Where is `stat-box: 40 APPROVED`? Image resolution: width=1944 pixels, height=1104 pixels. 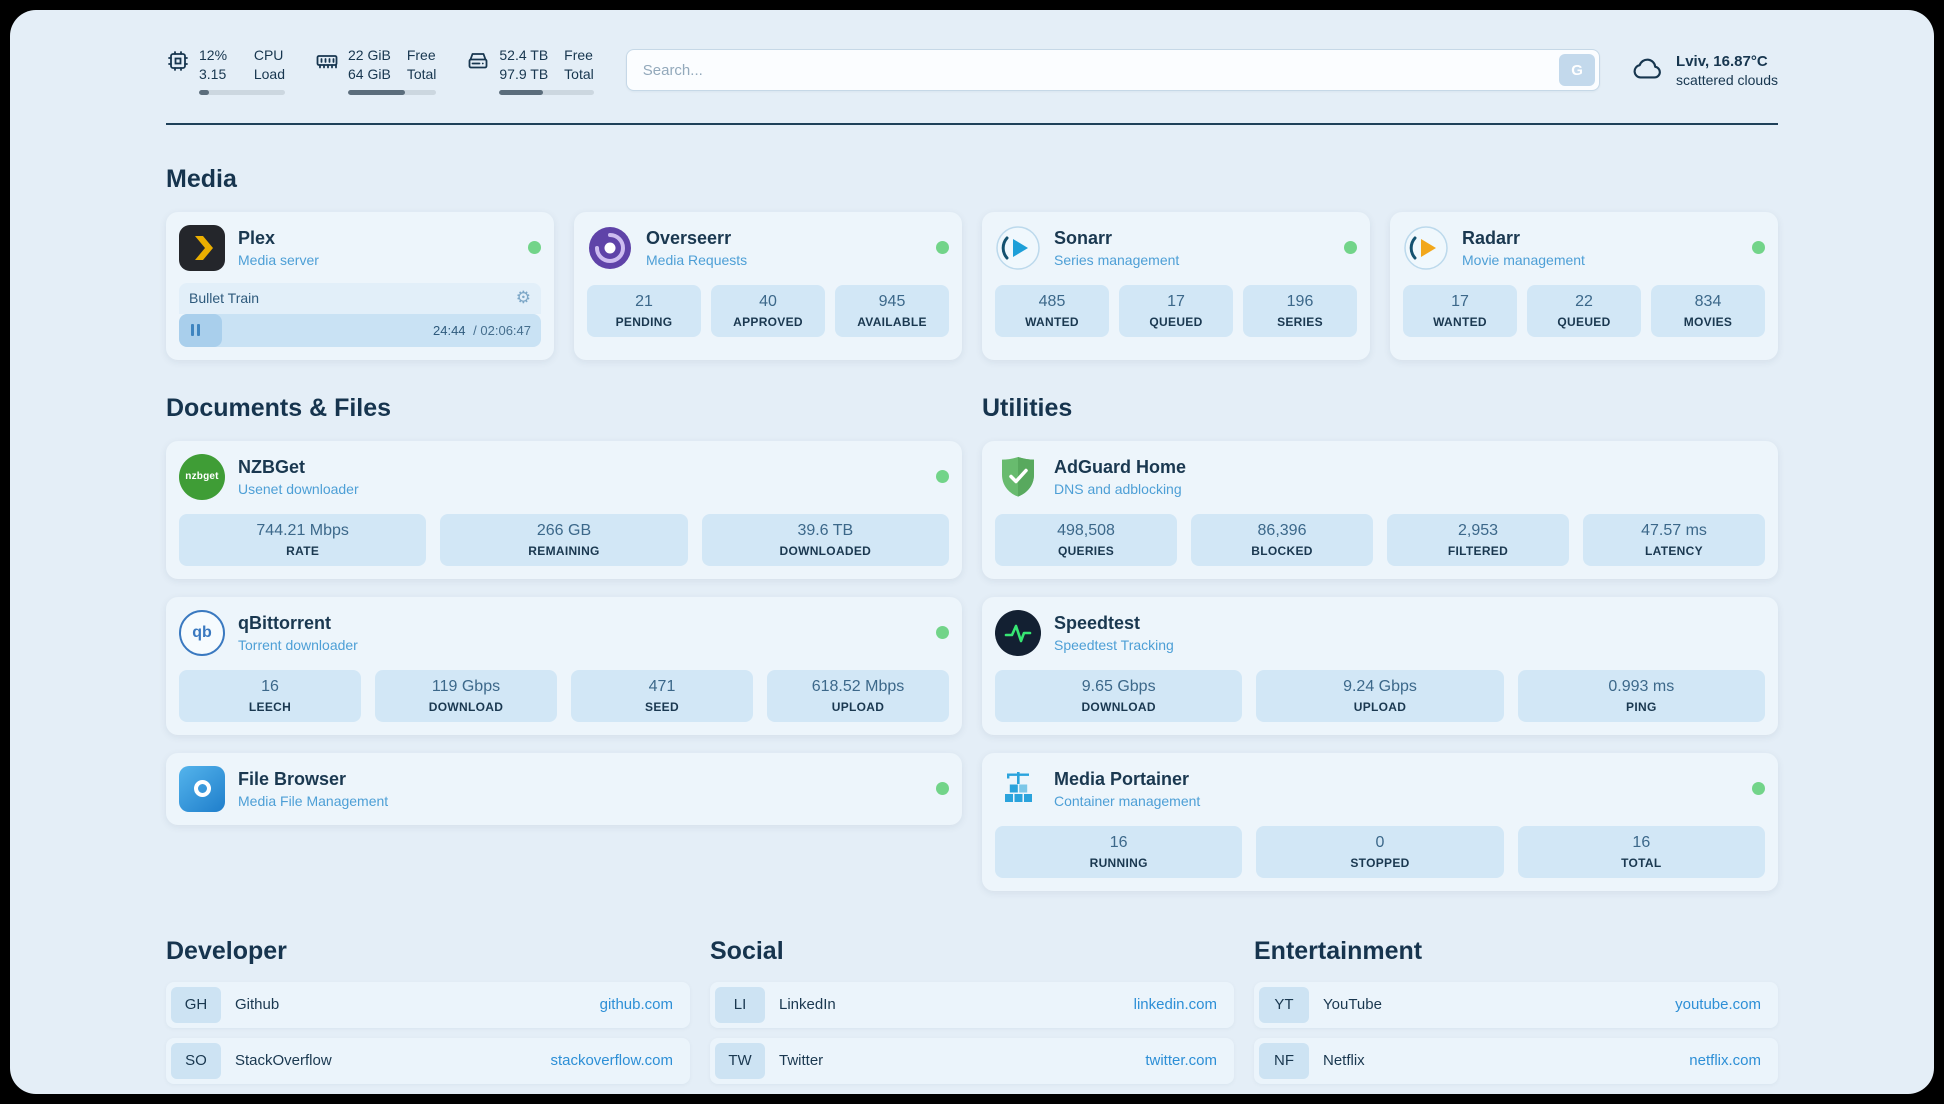
stat-box: 40 APPROVED is located at coordinates (768, 310).